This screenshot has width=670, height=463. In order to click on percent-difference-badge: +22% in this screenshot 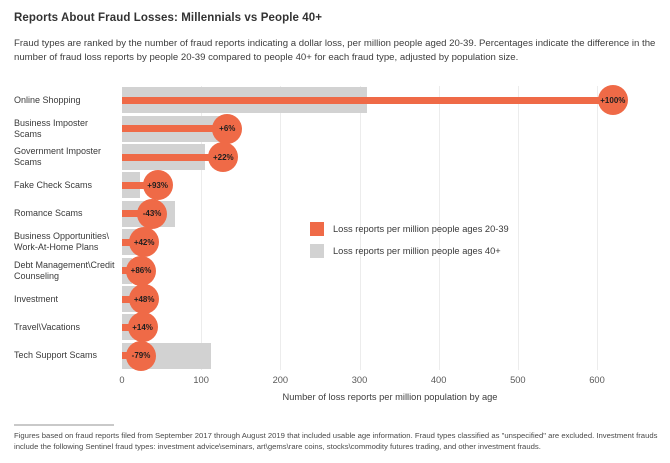, I will do `click(223, 157)`.